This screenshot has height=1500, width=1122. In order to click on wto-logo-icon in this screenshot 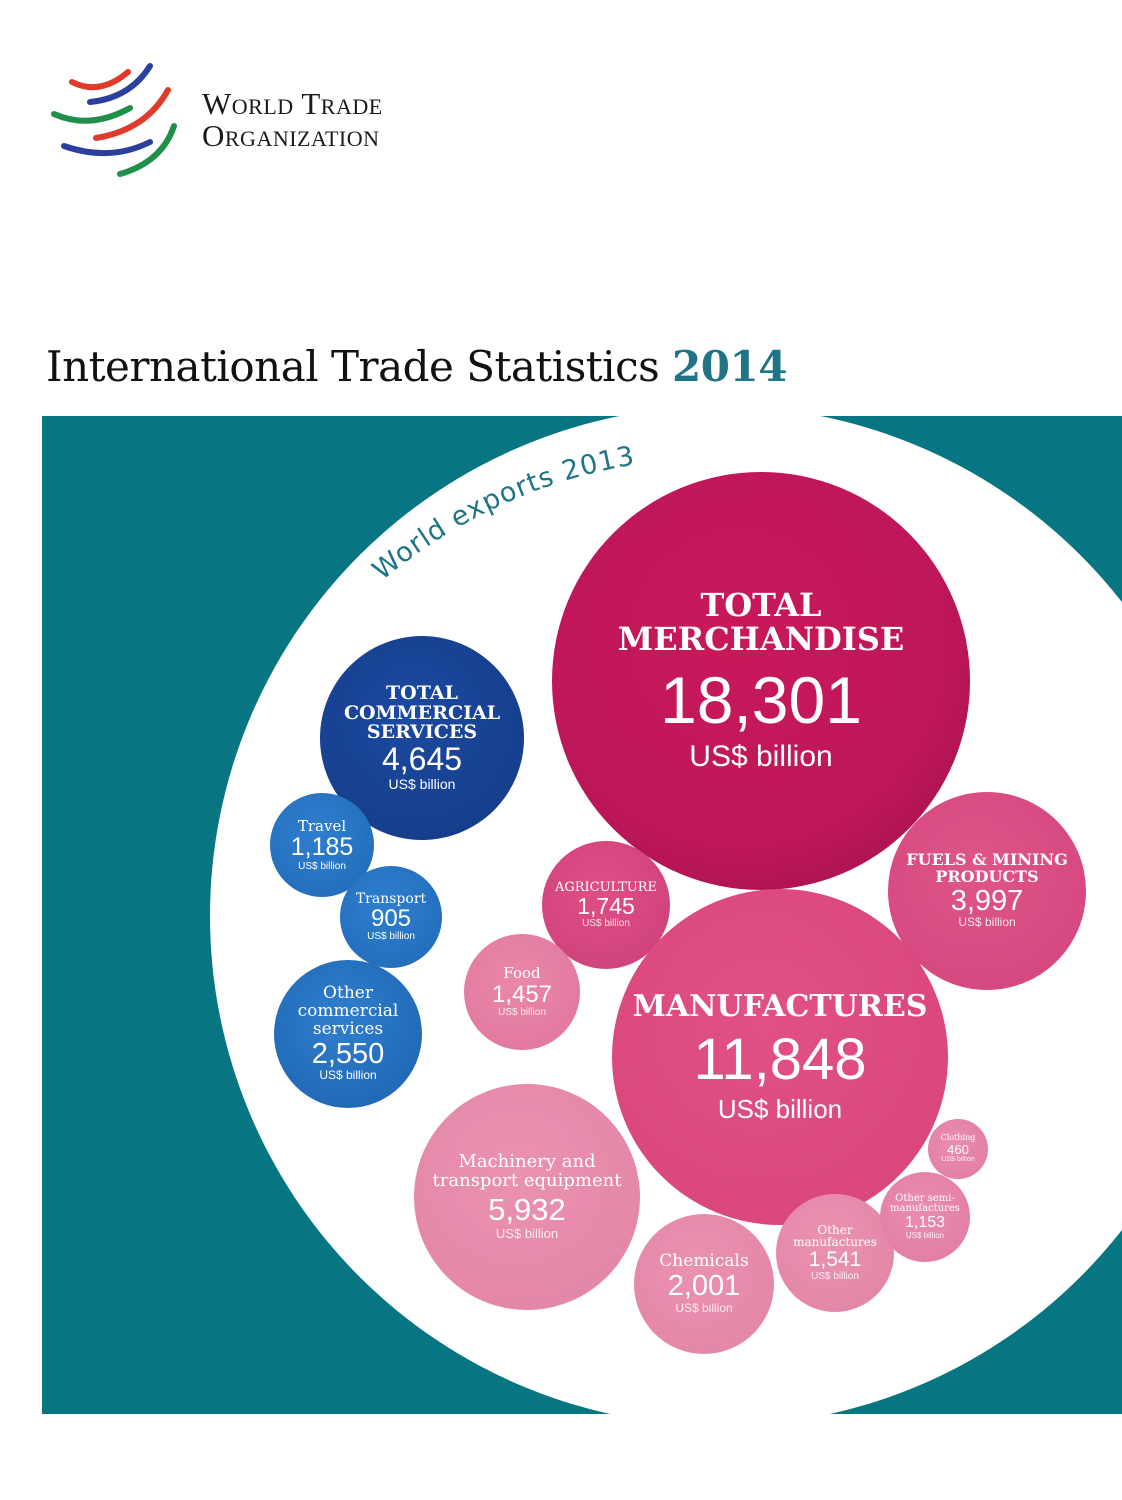, I will do `click(114, 120)`.